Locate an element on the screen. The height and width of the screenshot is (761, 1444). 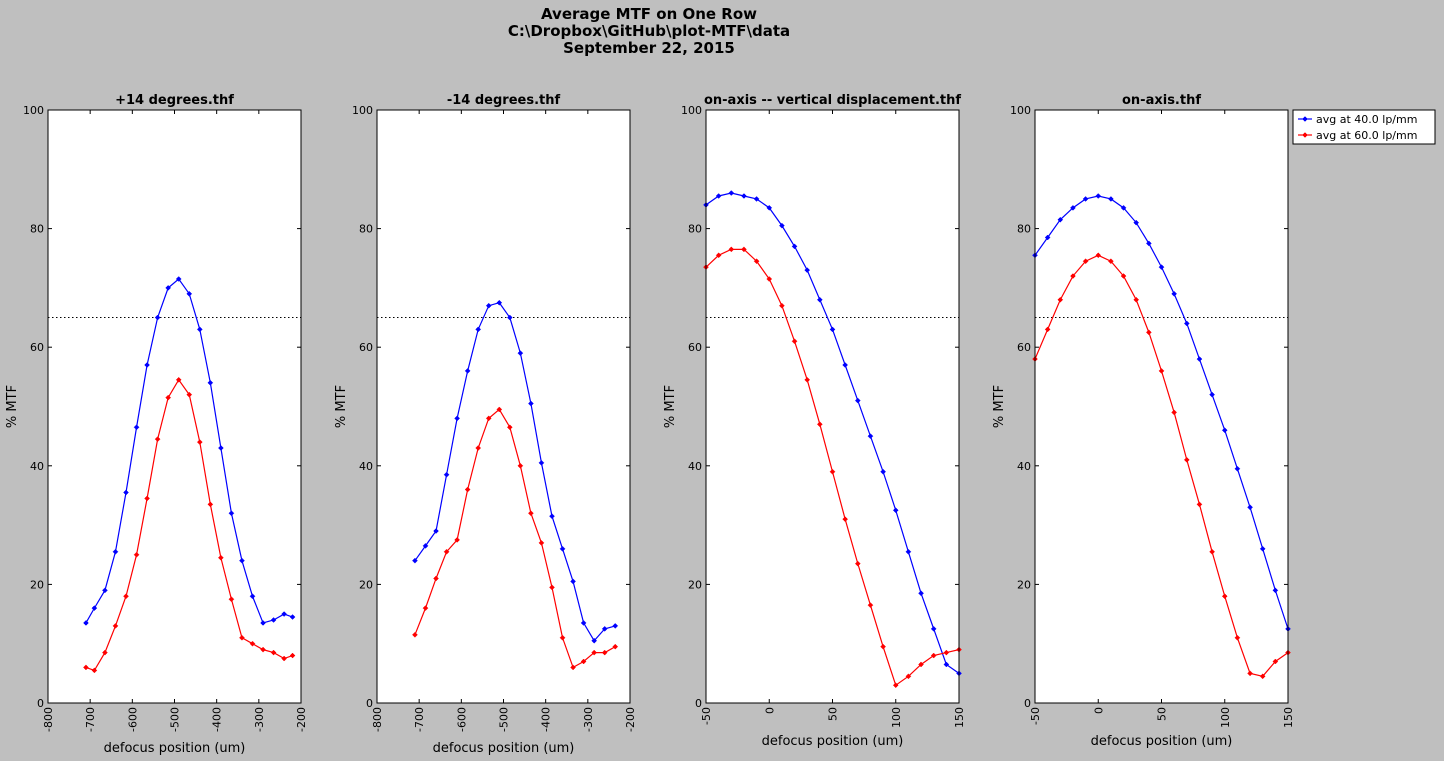
legend: avg at 40.0 lp/mm avg at 60.0 lp/mm is located at coordinates (1364, 127).